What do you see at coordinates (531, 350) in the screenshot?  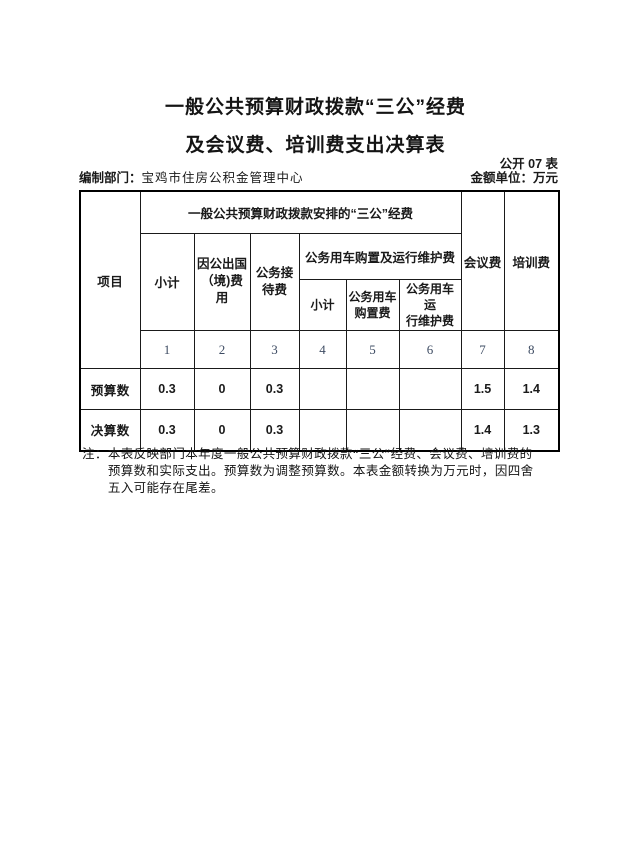 I see `col-number: 8` at bounding box center [531, 350].